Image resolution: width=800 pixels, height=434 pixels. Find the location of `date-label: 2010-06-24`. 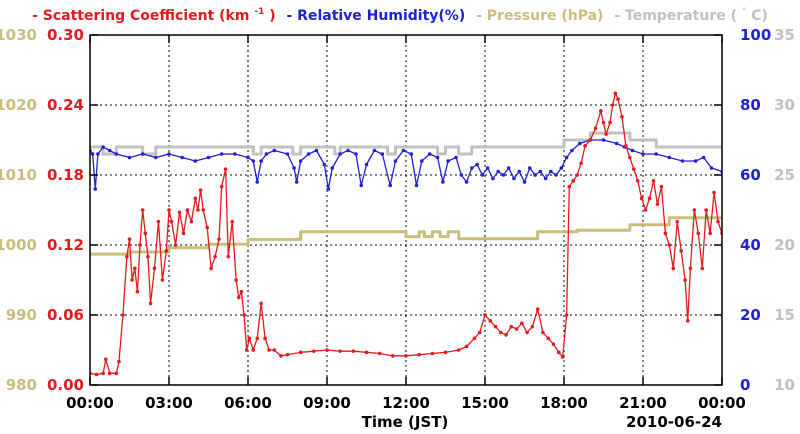

date-label: 2010-06-24 is located at coordinates (674, 422).